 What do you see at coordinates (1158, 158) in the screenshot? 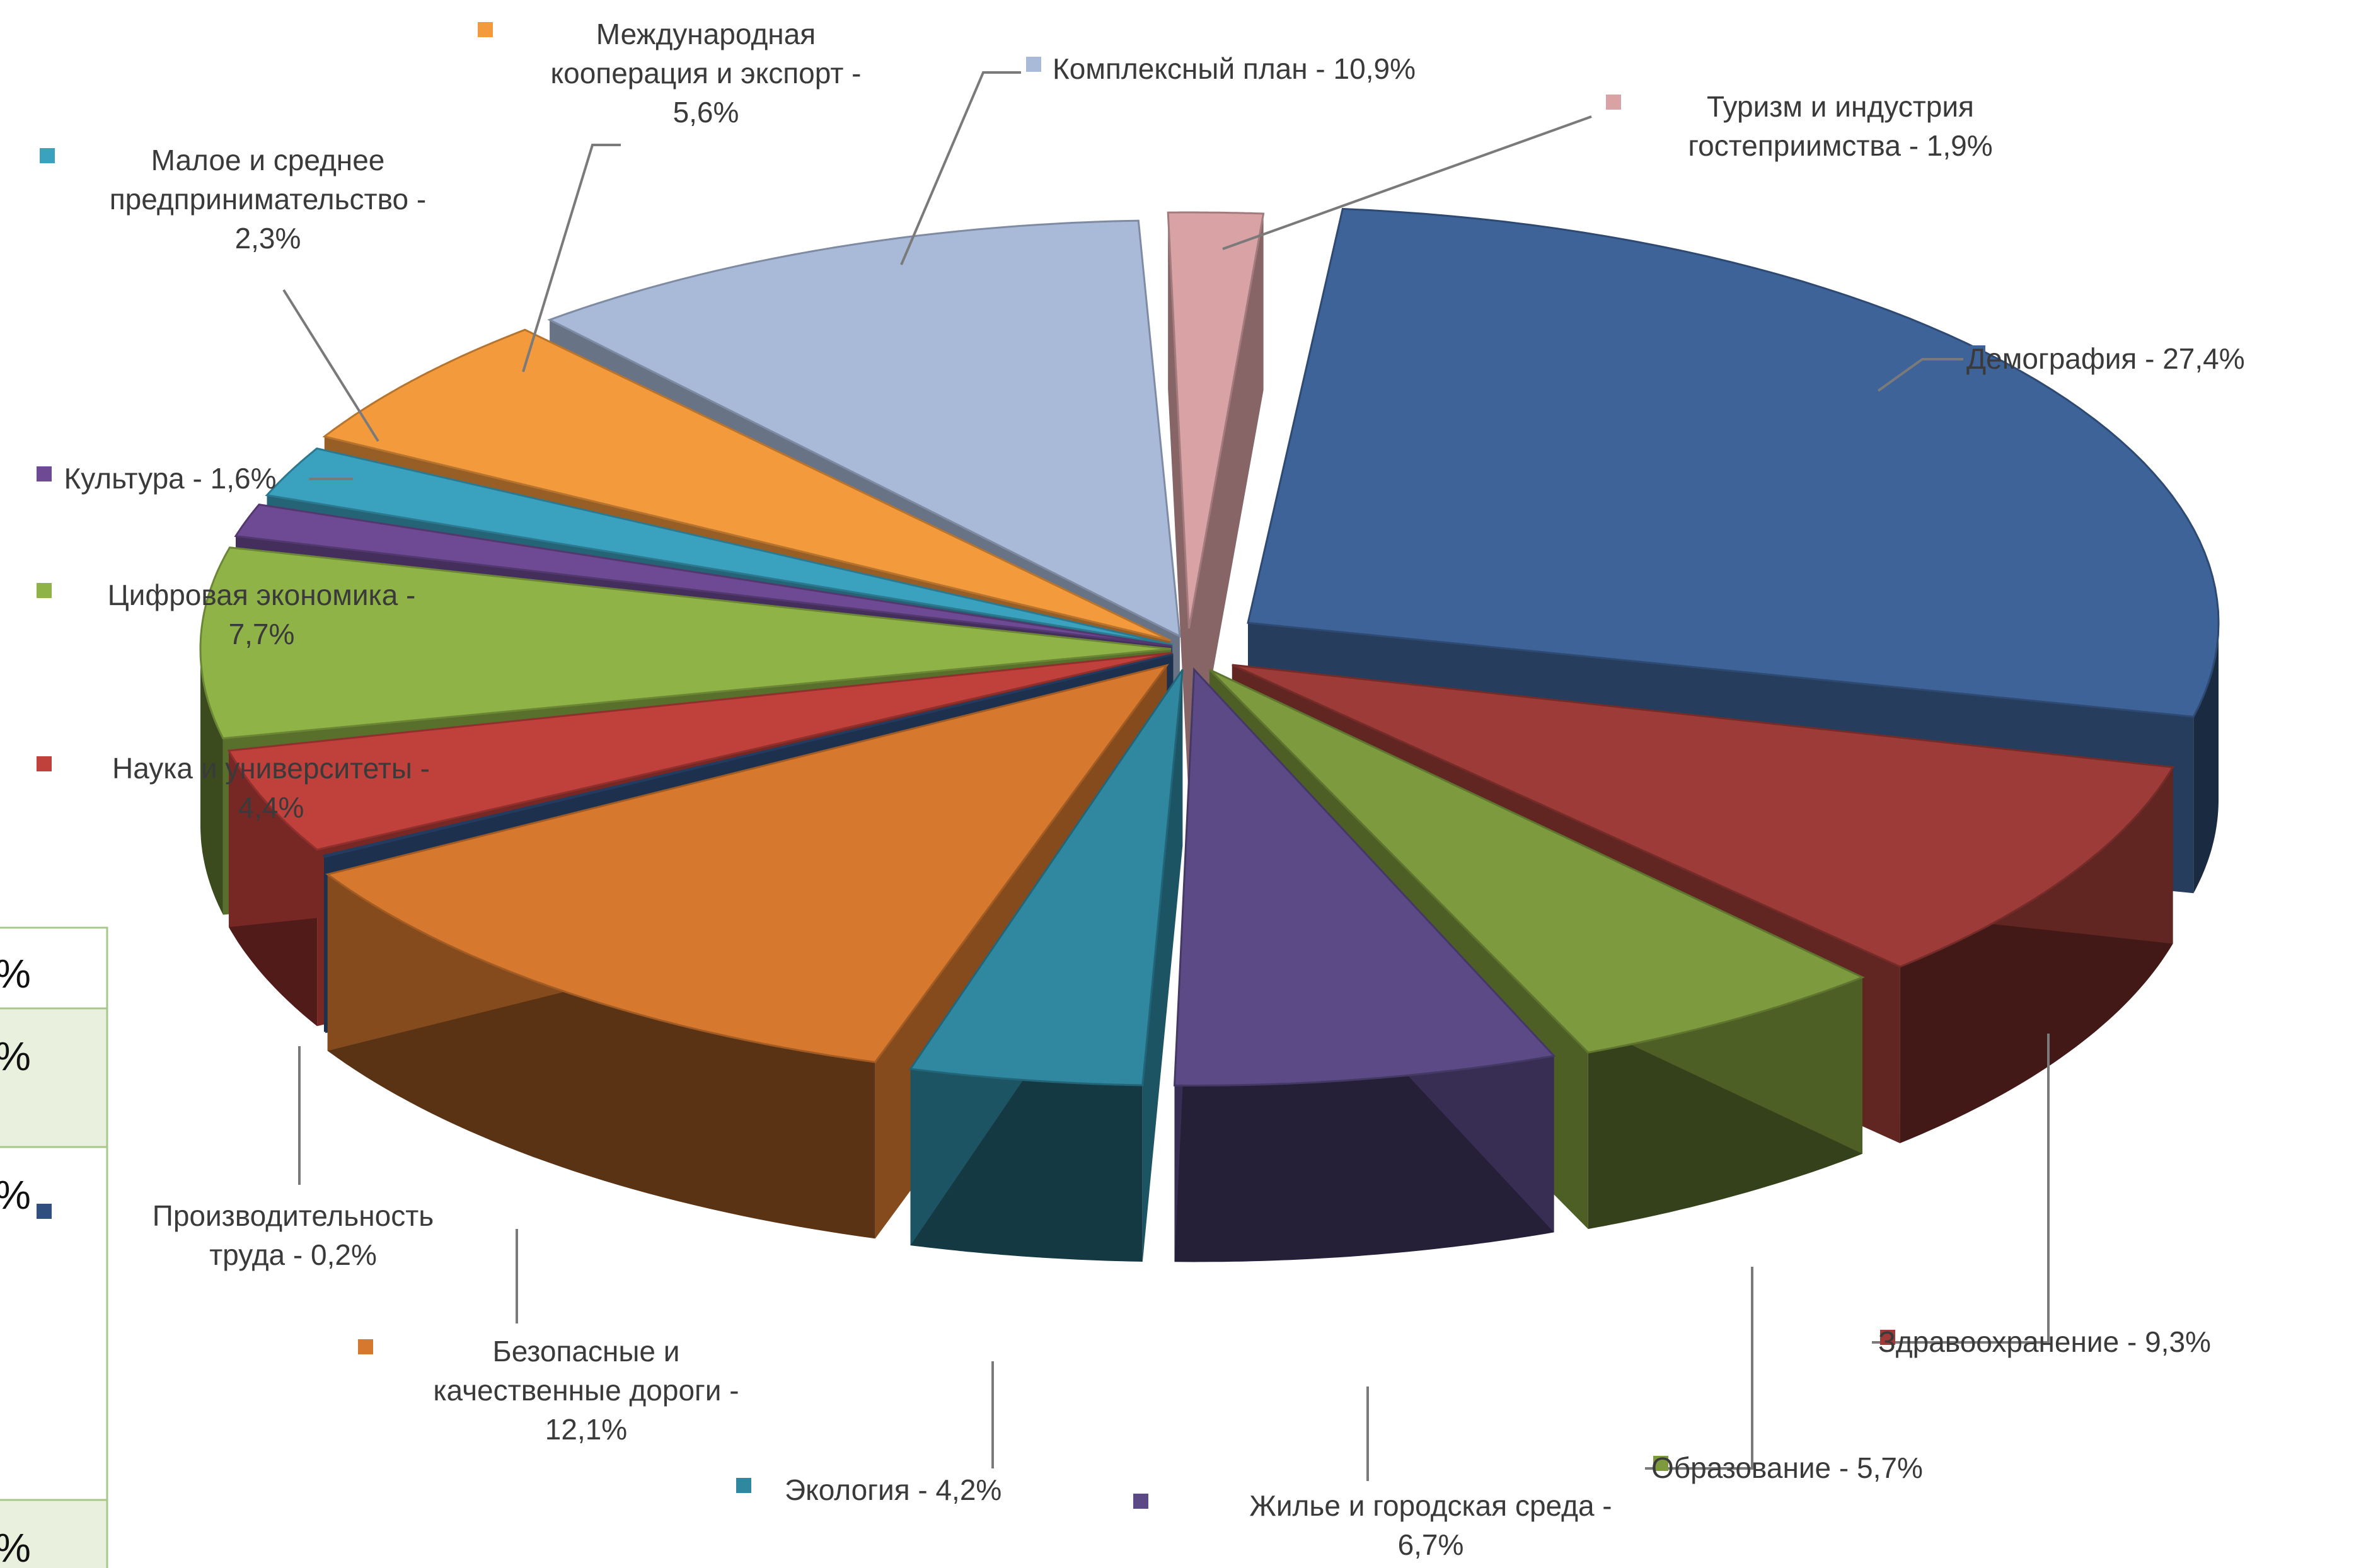
I see `slice-label-12: Комплексный план - 10,9%` at bounding box center [1158, 158].